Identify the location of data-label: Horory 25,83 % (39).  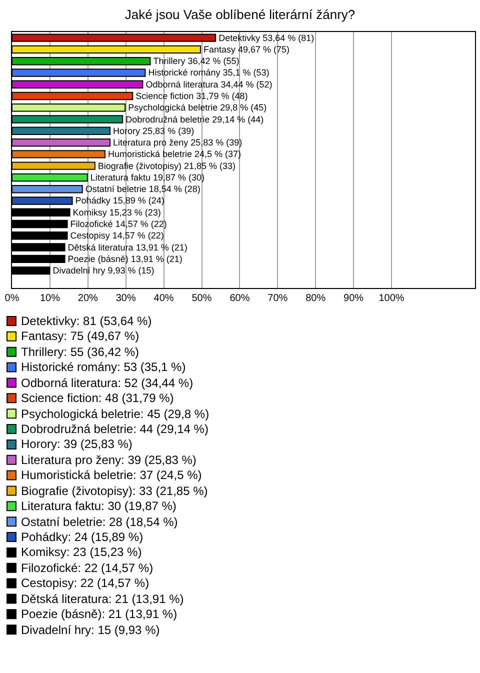
(153, 131).